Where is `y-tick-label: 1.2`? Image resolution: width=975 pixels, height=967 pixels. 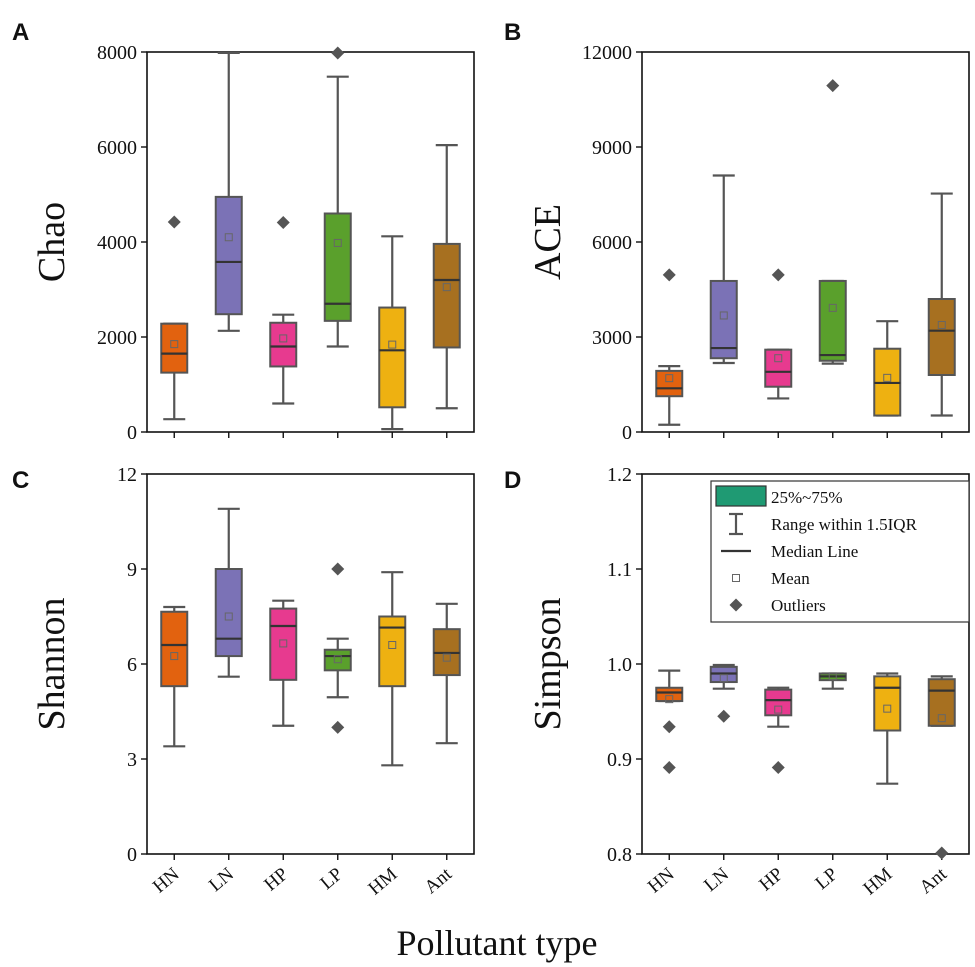
y-tick-label: 1.2 is located at coordinates (619, 475).